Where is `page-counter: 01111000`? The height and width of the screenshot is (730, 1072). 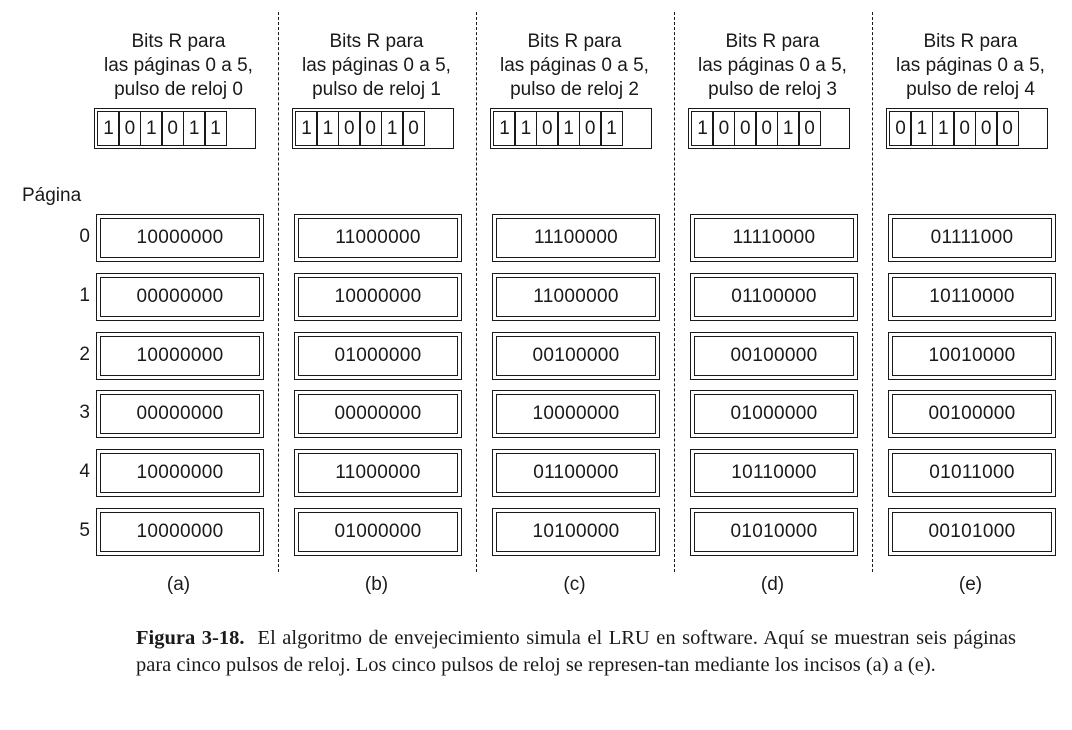
page-counter: 01111000 is located at coordinates (972, 238).